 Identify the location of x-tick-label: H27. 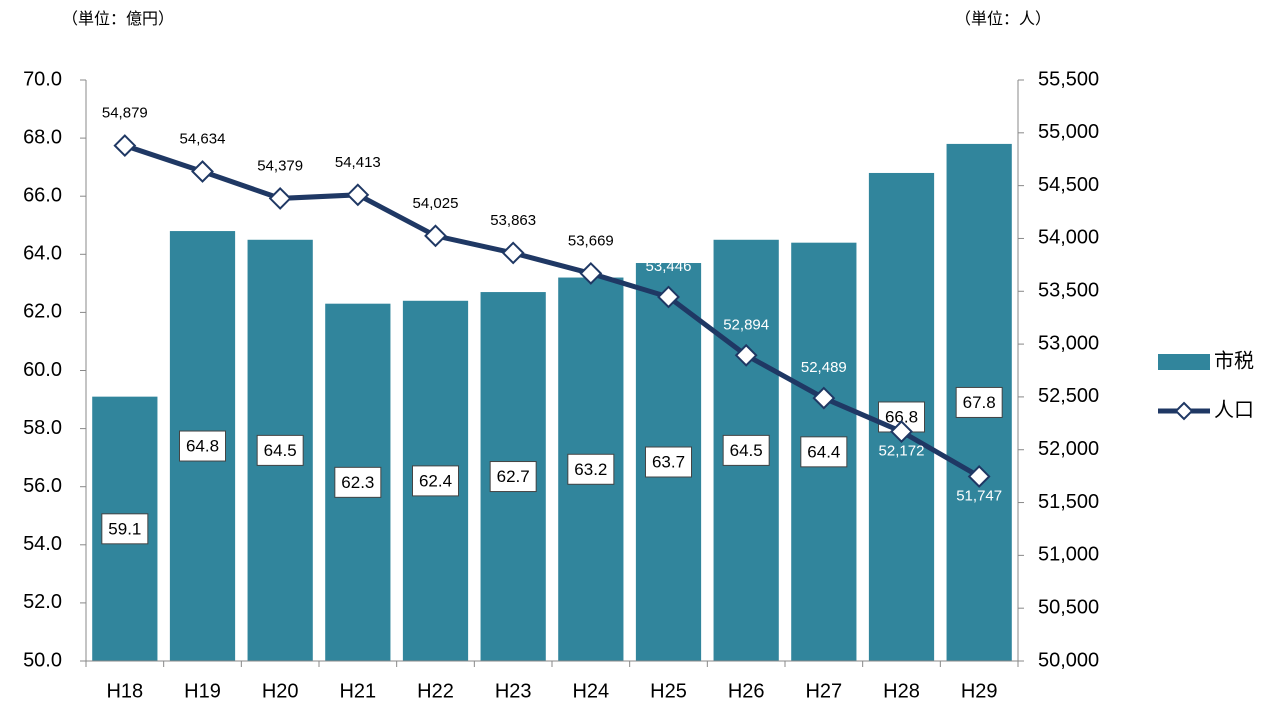
(823, 691).